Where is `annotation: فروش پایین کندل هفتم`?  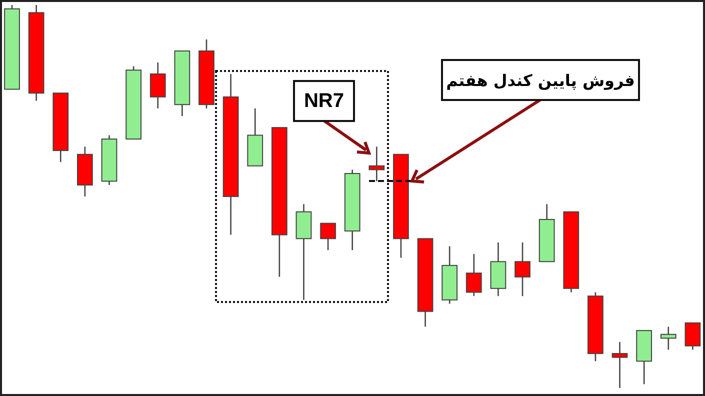
annotation: فروش پایین کندل هفتم is located at coordinates (540, 80).